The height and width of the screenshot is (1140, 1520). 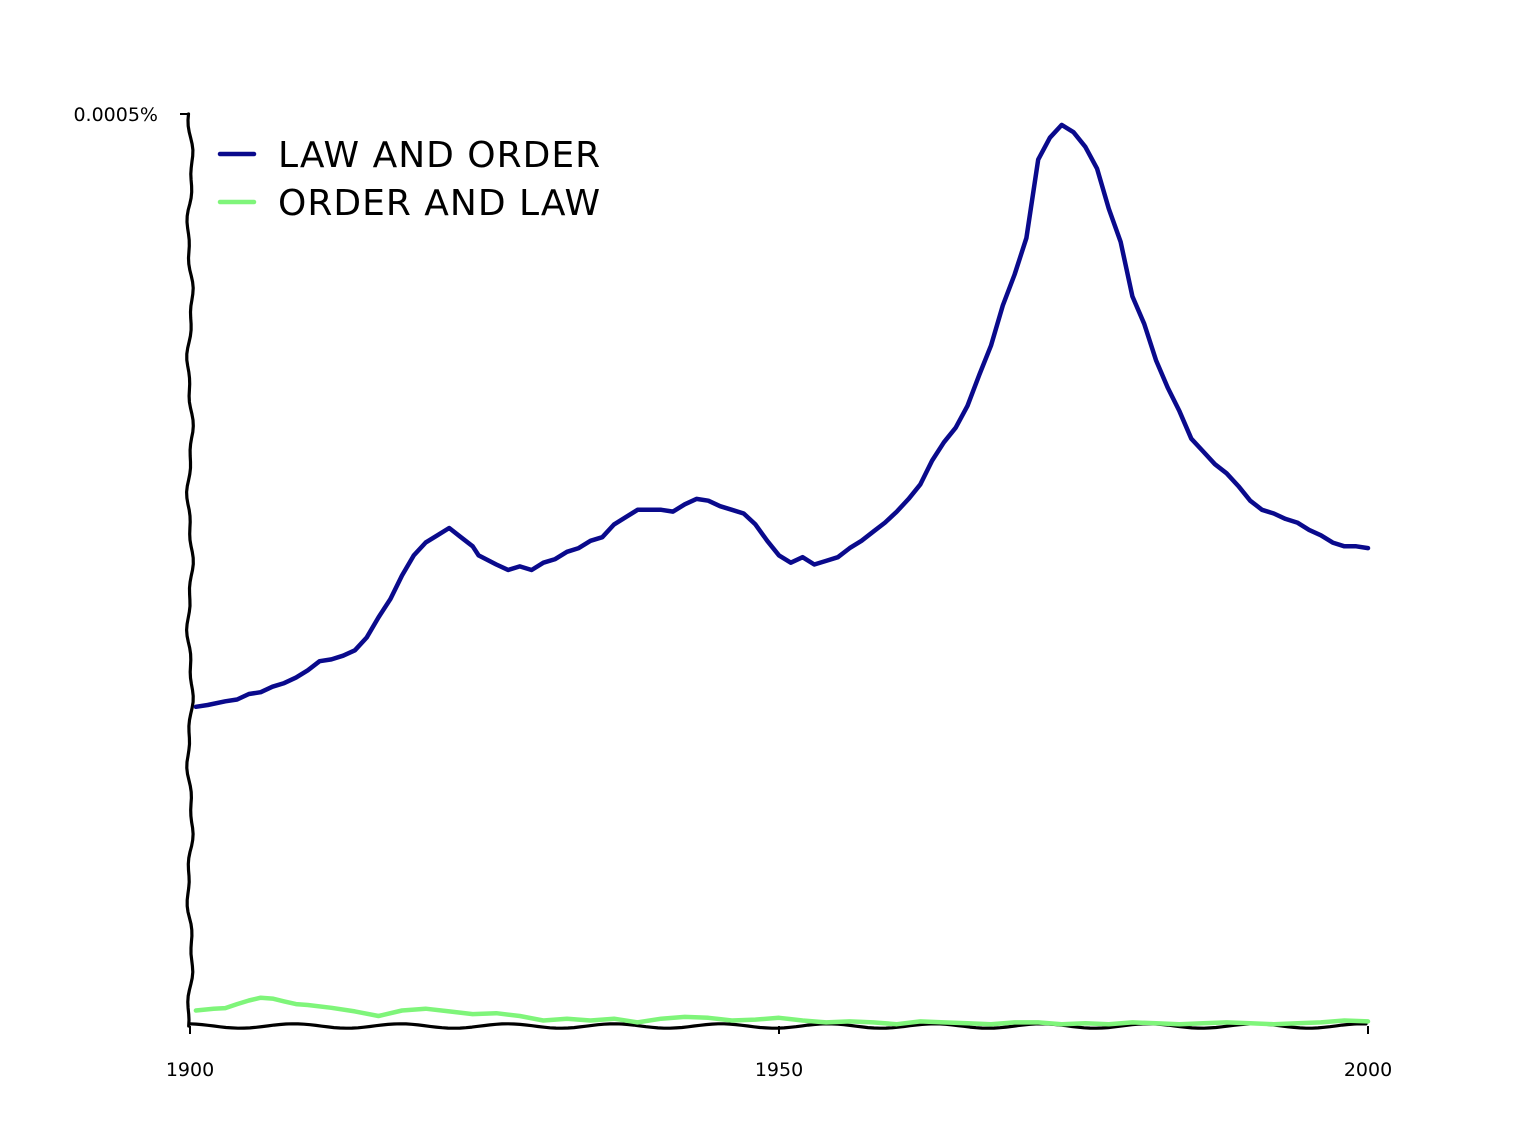 What do you see at coordinates (190, 570) in the screenshot?
I see `y-axis` at bounding box center [190, 570].